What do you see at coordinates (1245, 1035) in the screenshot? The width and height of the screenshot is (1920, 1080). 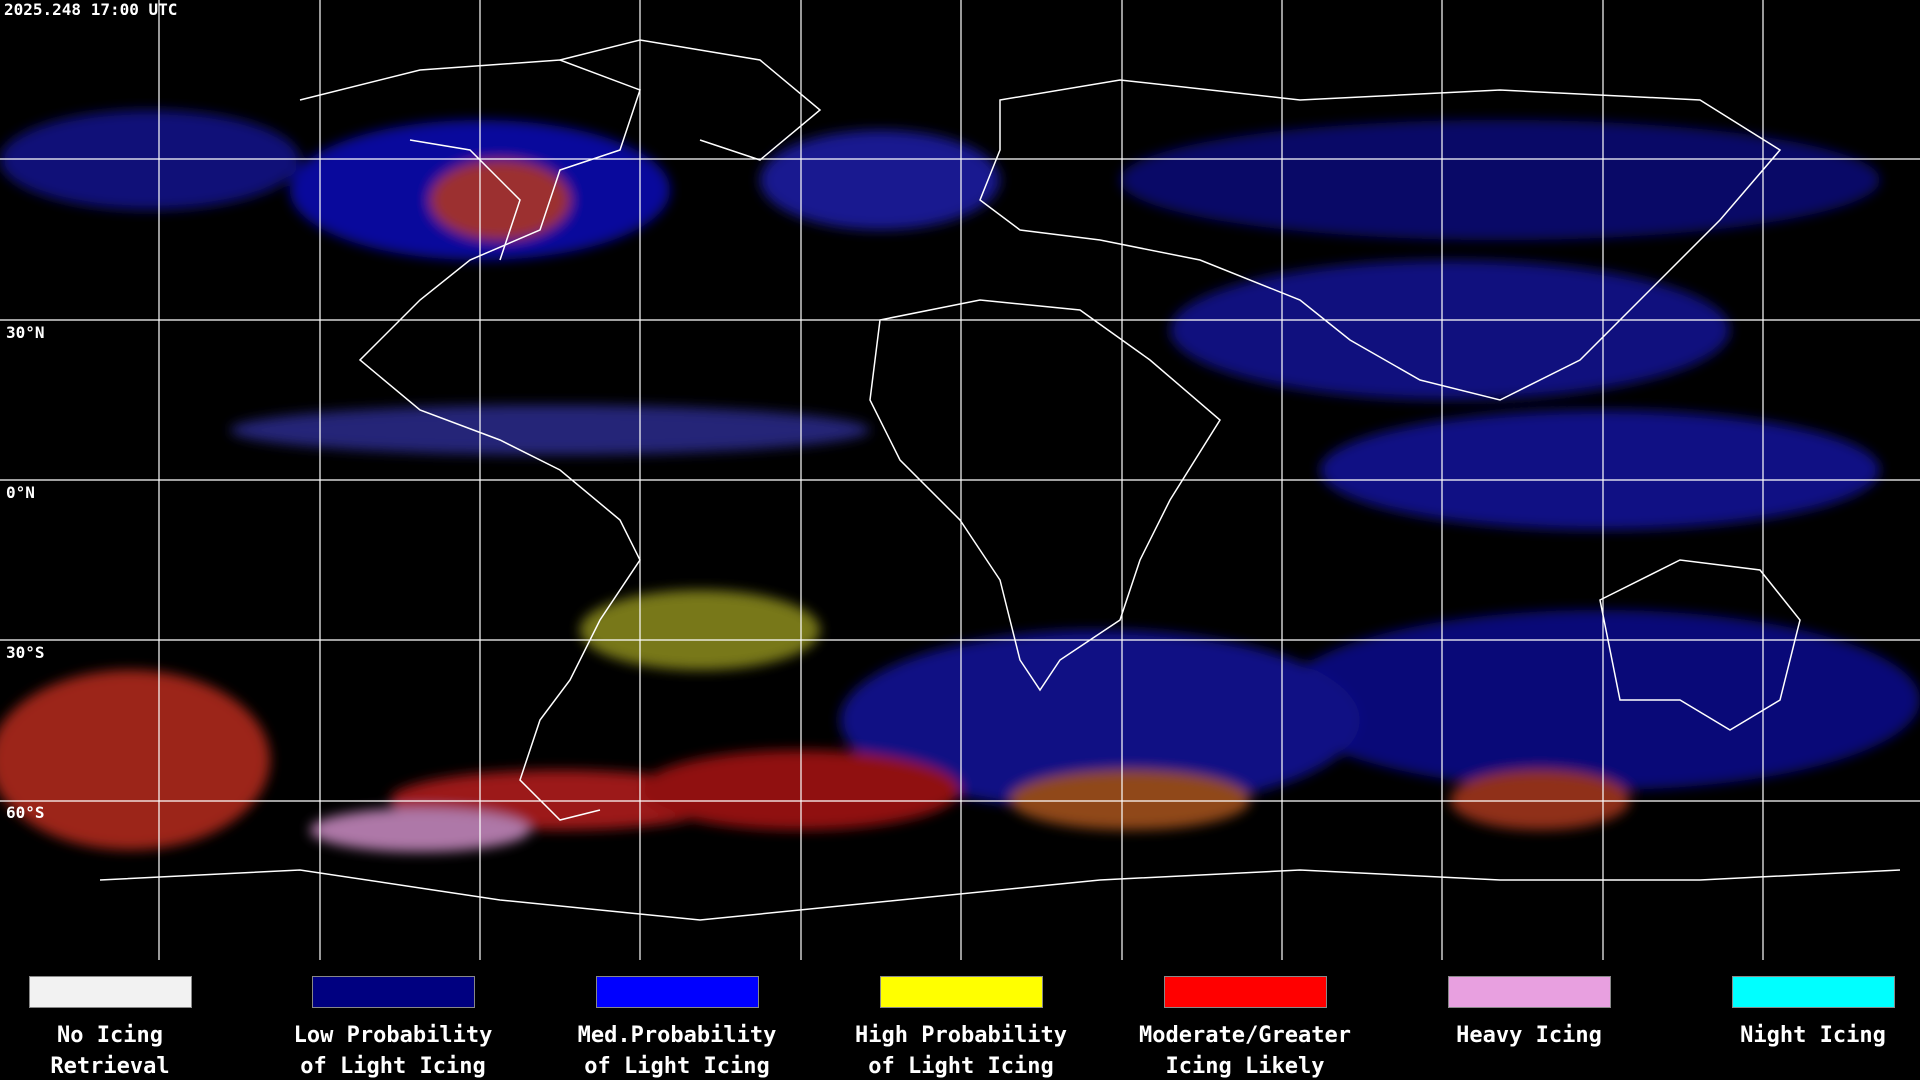 I see `legend-label-line: Moderate/Greater` at bounding box center [1245, 1035].